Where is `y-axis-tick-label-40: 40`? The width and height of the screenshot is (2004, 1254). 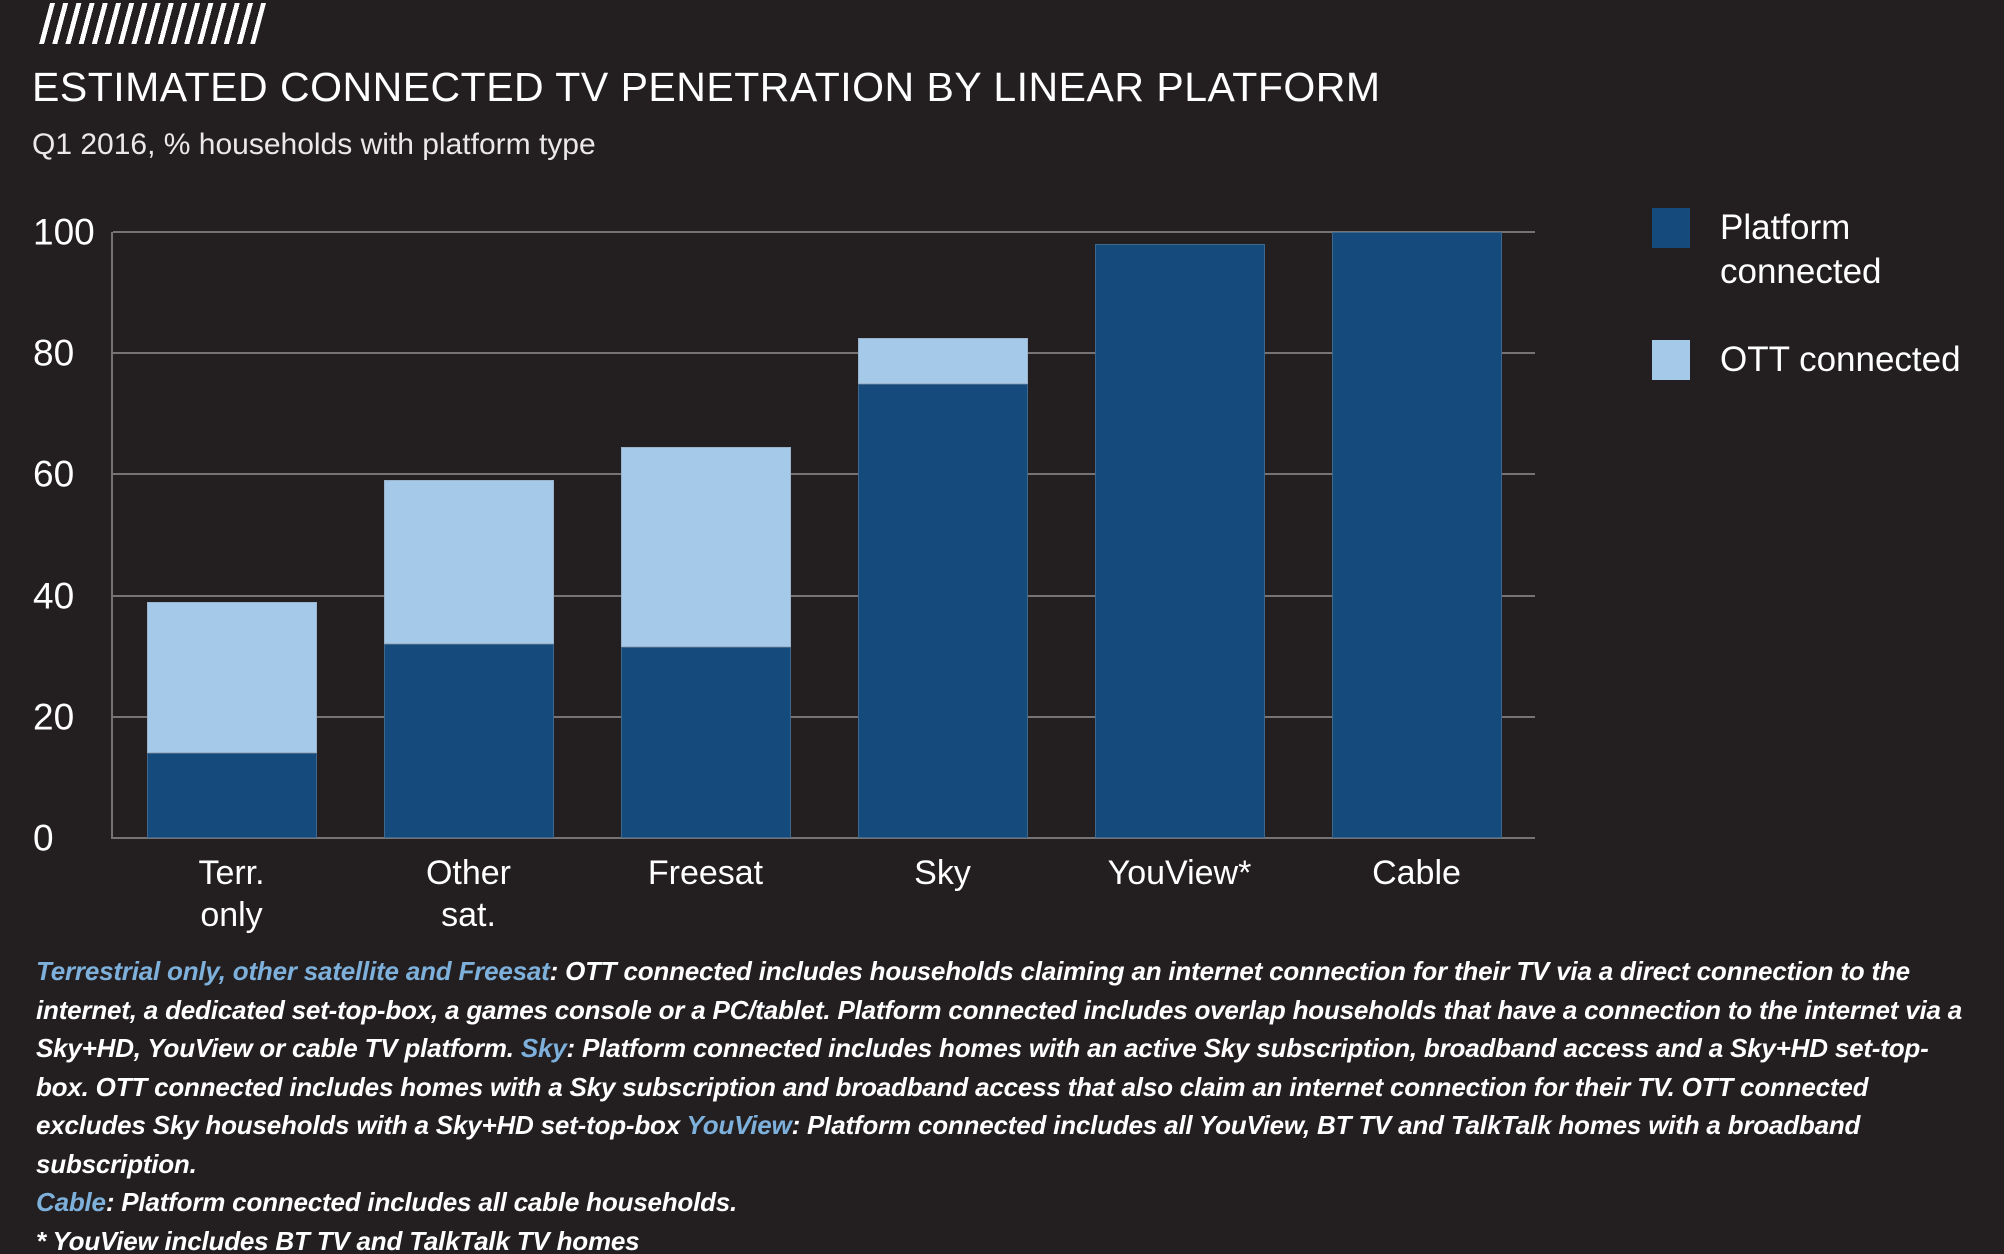 y-axis-tick-label-40: 40 is located at coordinates (54, 596).